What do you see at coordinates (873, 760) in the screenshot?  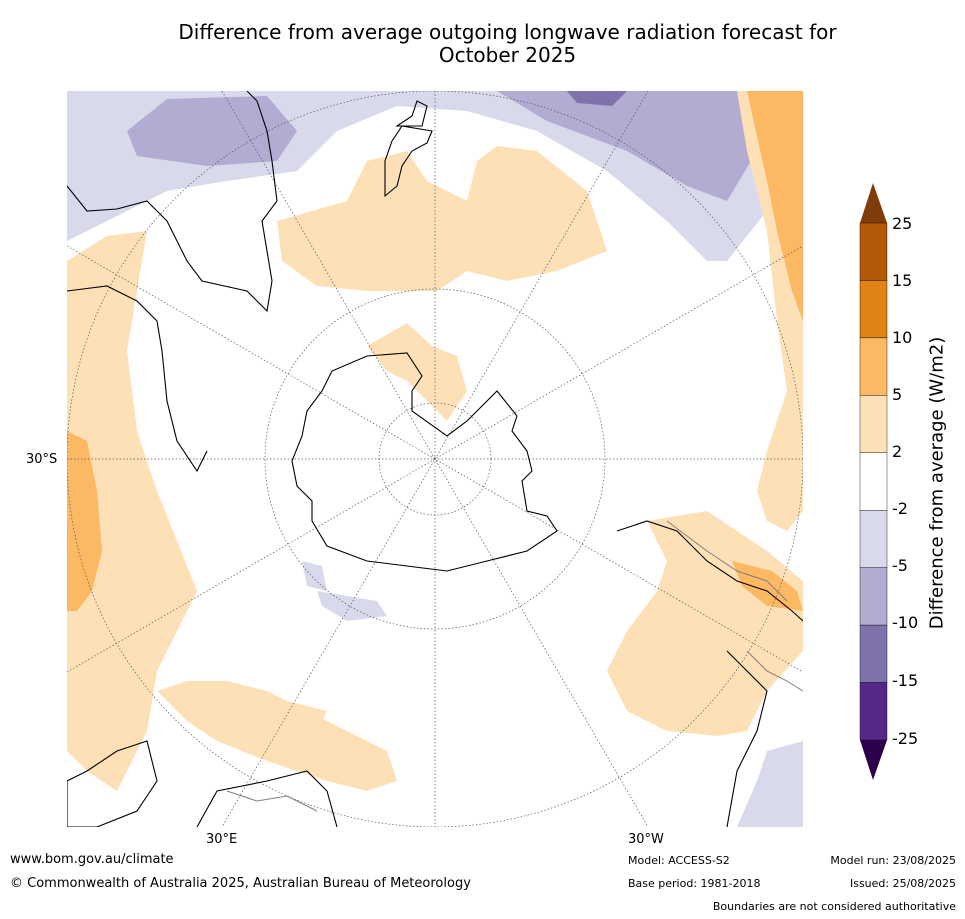 I see `colorbar-bottom-triangle` at bounding box center [873, 760].